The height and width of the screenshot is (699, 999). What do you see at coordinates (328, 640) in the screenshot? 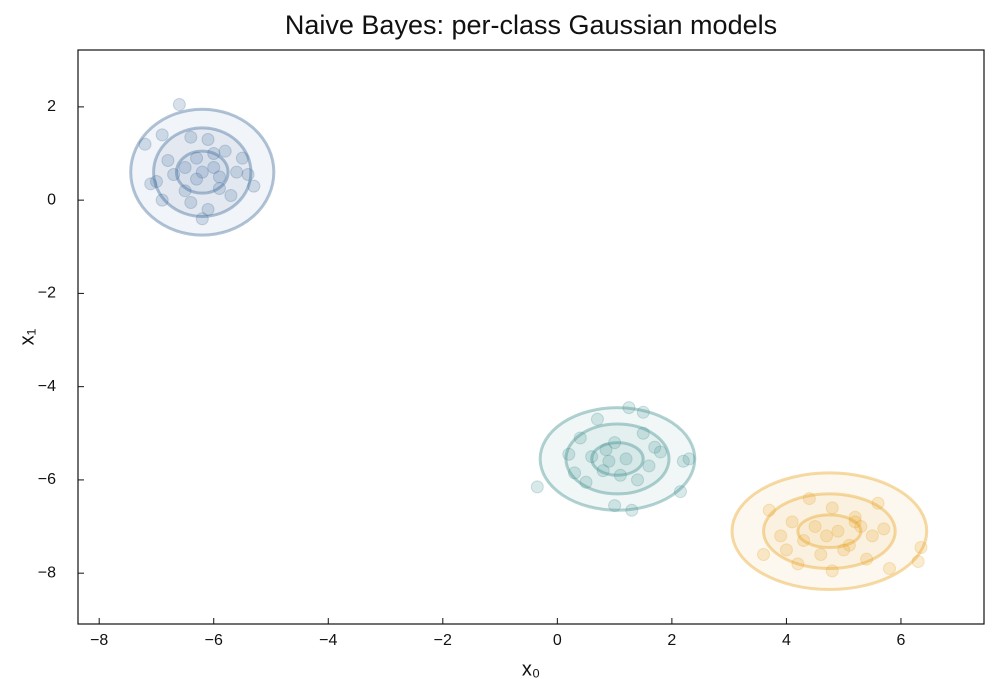
I see `x-tick-label: −4` at bounding box center [328, 640].